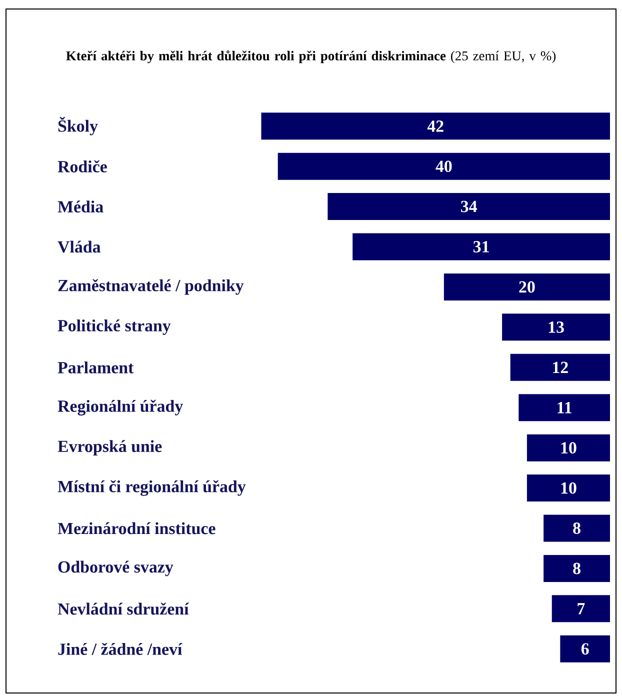  Describe the element at coordinates (120, 648) in the screenshot. I see `y-tick-label: Jiné / žádné /neví` at that location.